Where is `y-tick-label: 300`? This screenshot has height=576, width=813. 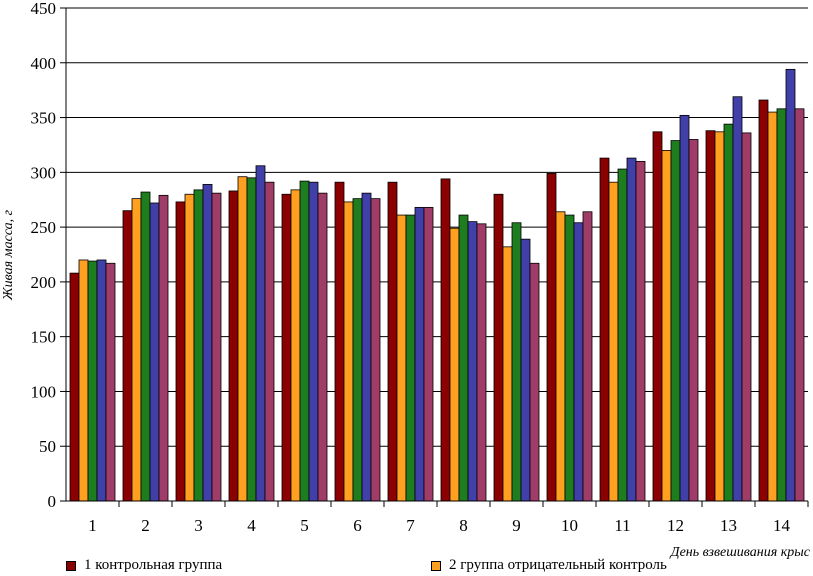 y-tick-label: 300 is located at coordinates (44, 172).